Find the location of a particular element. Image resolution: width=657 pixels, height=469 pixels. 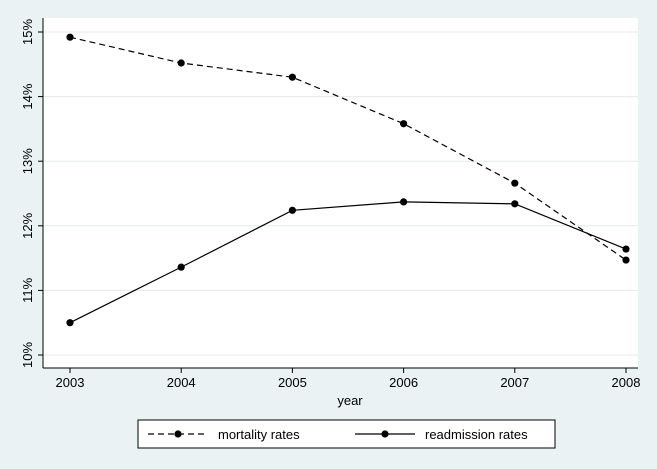

legend-box is located at coordinates (346, 434).